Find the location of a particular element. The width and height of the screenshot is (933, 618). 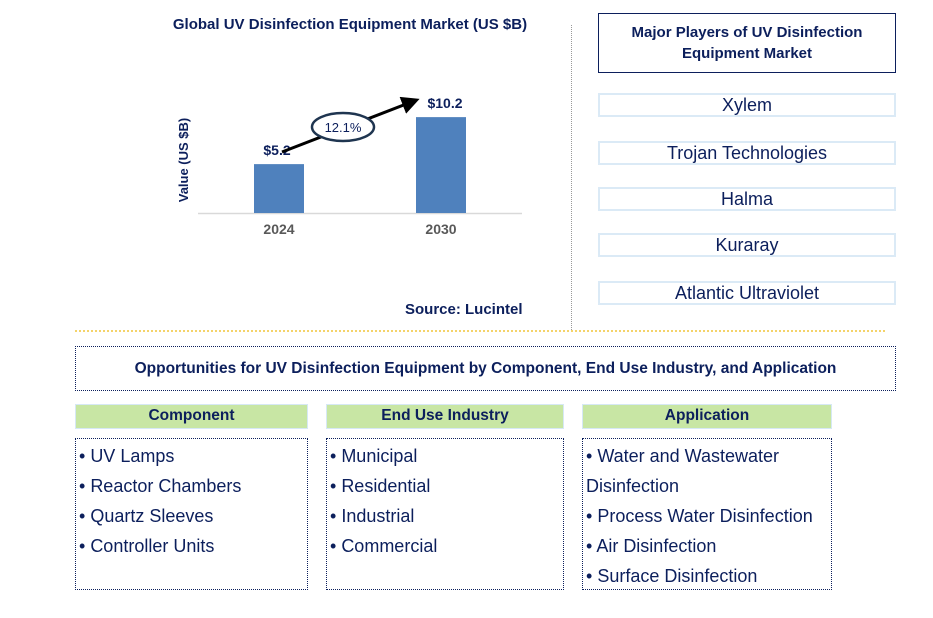

list-item: • Commercial is located at coordinates (384, 546).